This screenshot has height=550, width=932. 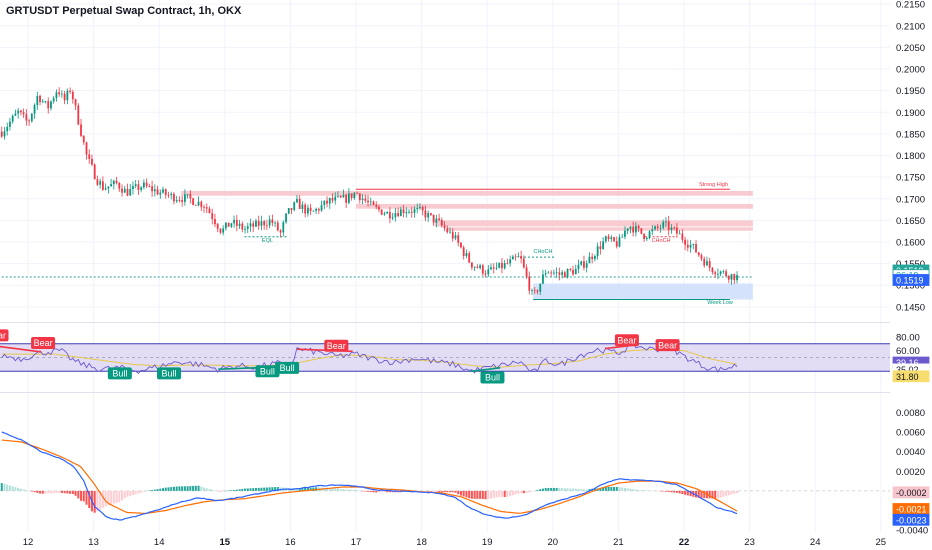 What do you see at coordinates (43, 343) in the screenshot?
I see `bear-label: Bear` at bounding box center [43, 343].